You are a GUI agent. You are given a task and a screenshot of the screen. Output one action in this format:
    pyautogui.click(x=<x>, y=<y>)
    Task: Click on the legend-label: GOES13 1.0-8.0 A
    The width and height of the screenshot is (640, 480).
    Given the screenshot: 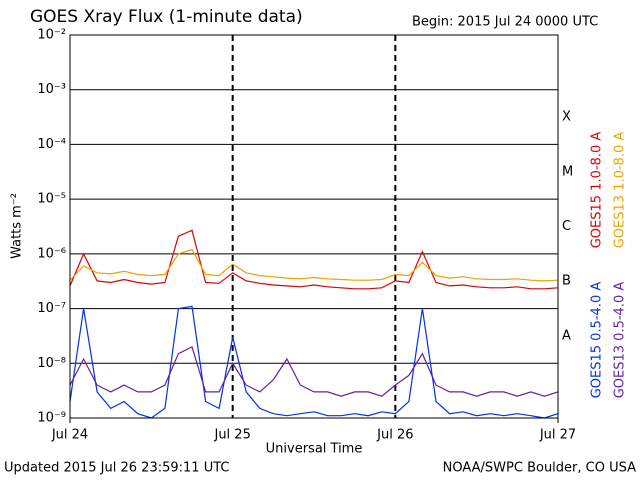 What is the action you would take?
    pyautogui.click(x=620, y=190)
    